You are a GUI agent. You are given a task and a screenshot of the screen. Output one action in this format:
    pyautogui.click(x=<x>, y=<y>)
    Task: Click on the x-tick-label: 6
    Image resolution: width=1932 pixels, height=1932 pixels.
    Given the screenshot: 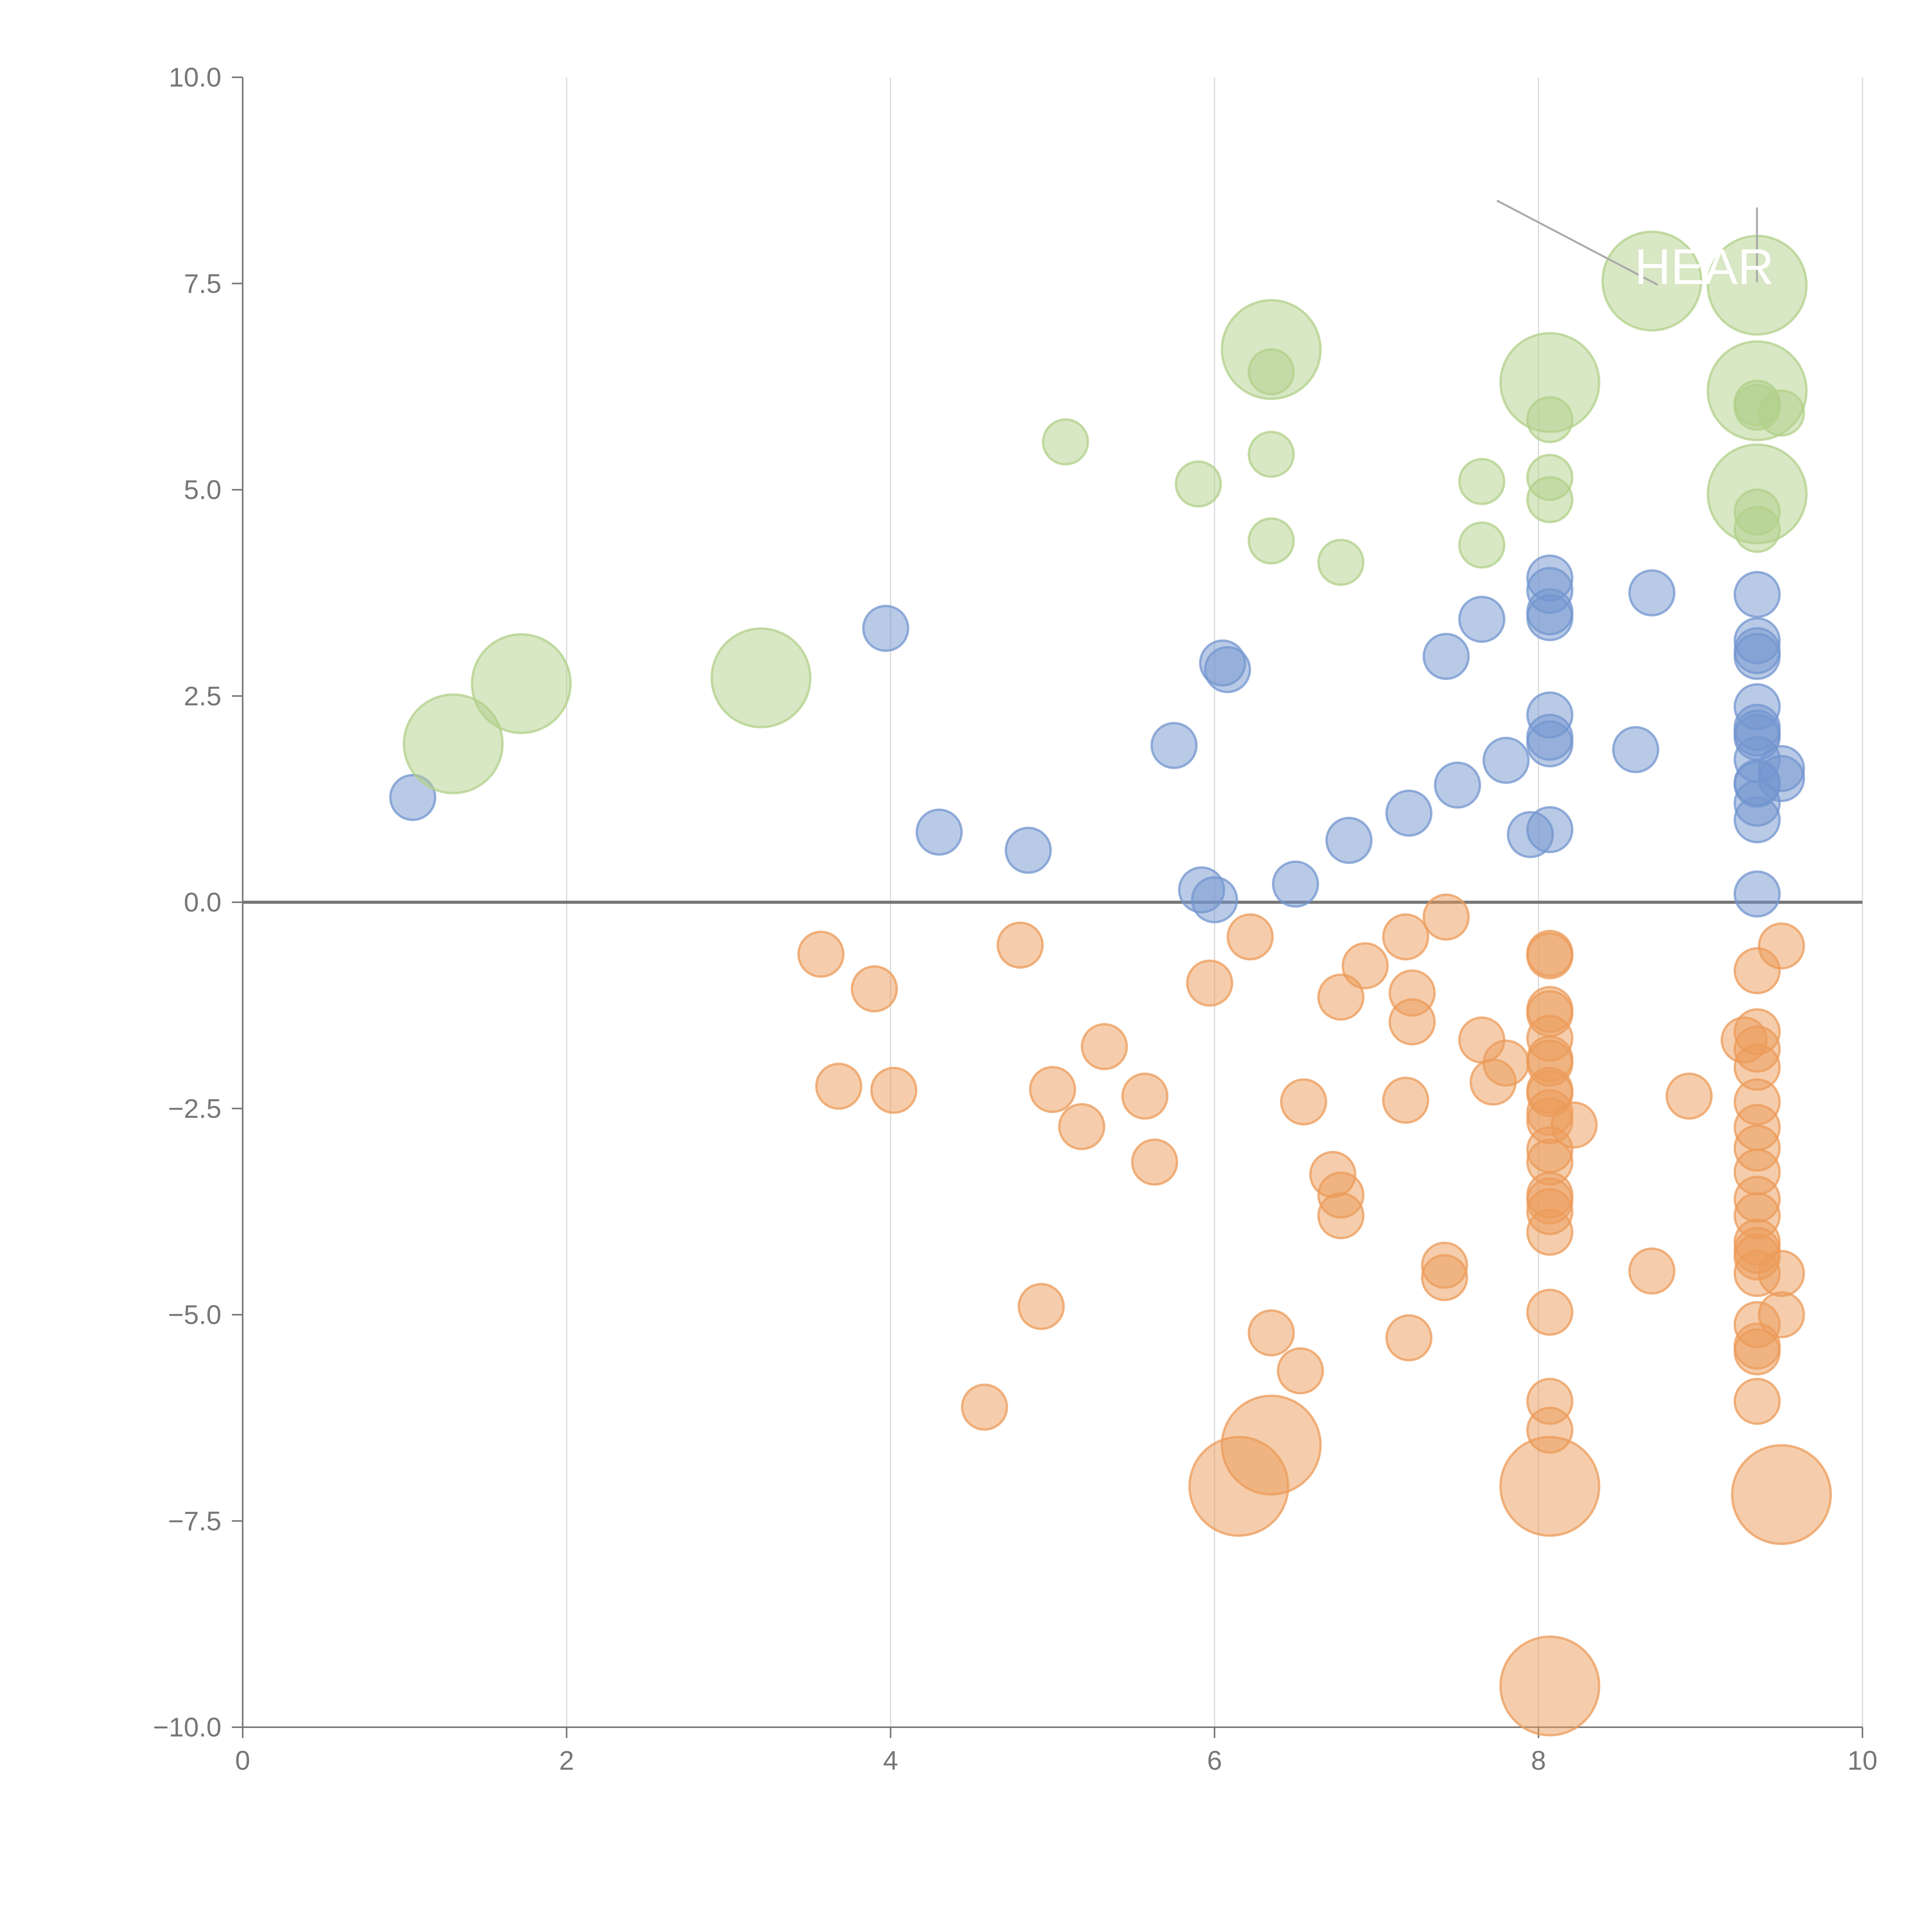 What is the action you would take?
    pyautogui.click(x=1214, y=1760)
    